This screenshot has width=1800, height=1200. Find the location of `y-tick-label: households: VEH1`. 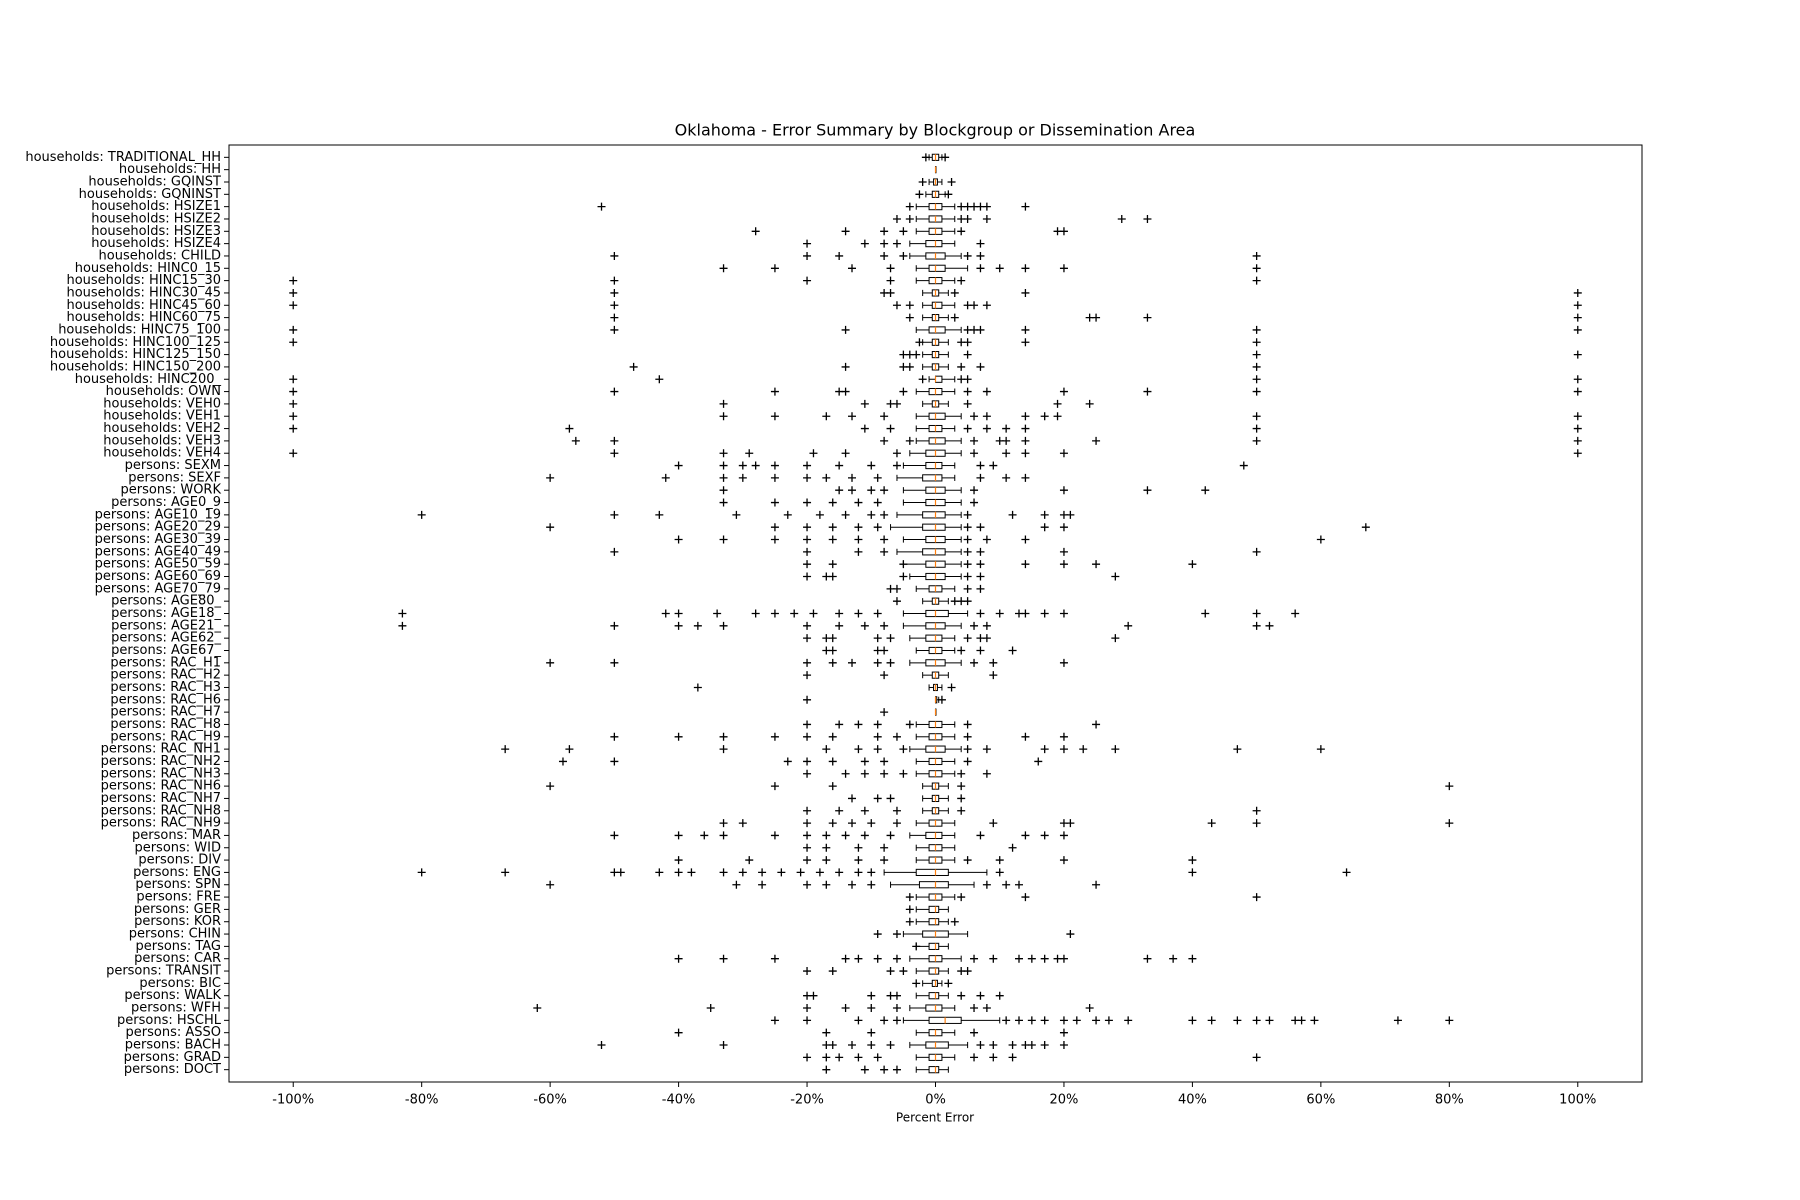

y-tick-label: households: VEH1 is located at coordinates (162, 416).